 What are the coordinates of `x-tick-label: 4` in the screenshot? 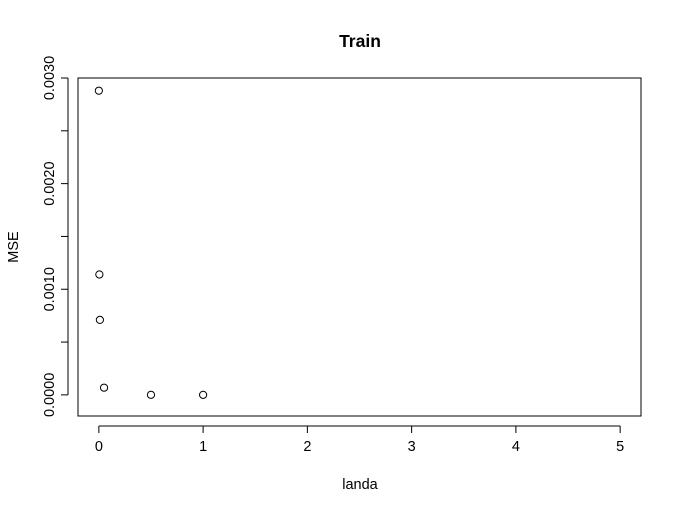 It's located at (516, 447).